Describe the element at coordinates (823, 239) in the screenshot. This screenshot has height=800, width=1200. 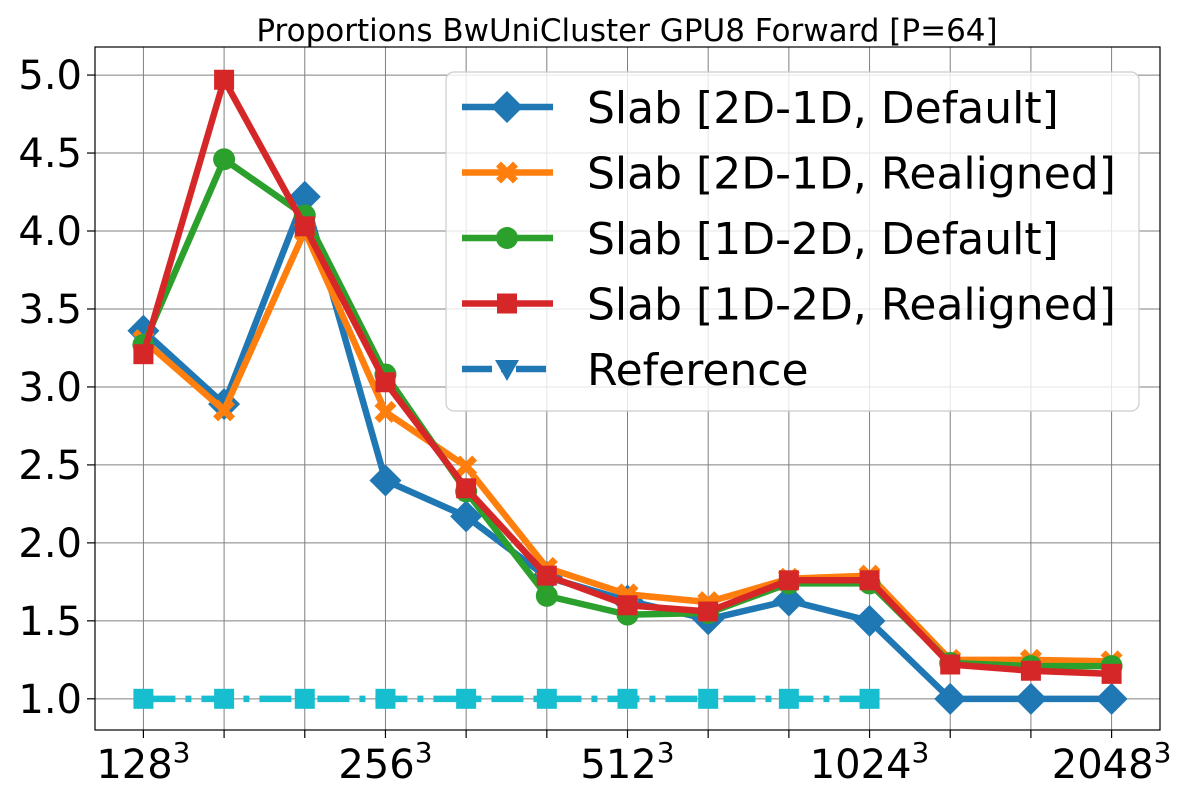
I see `legend-label: Slab [1D-2D, Default]` at that location.